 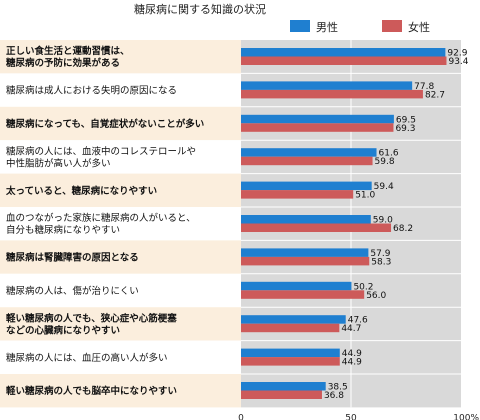 What do you see at coordinates (72, 258) in the screenshot?
I see `category-label: 糖尿病は腎臓障害の原因となる` at bounding box center [72, 258].